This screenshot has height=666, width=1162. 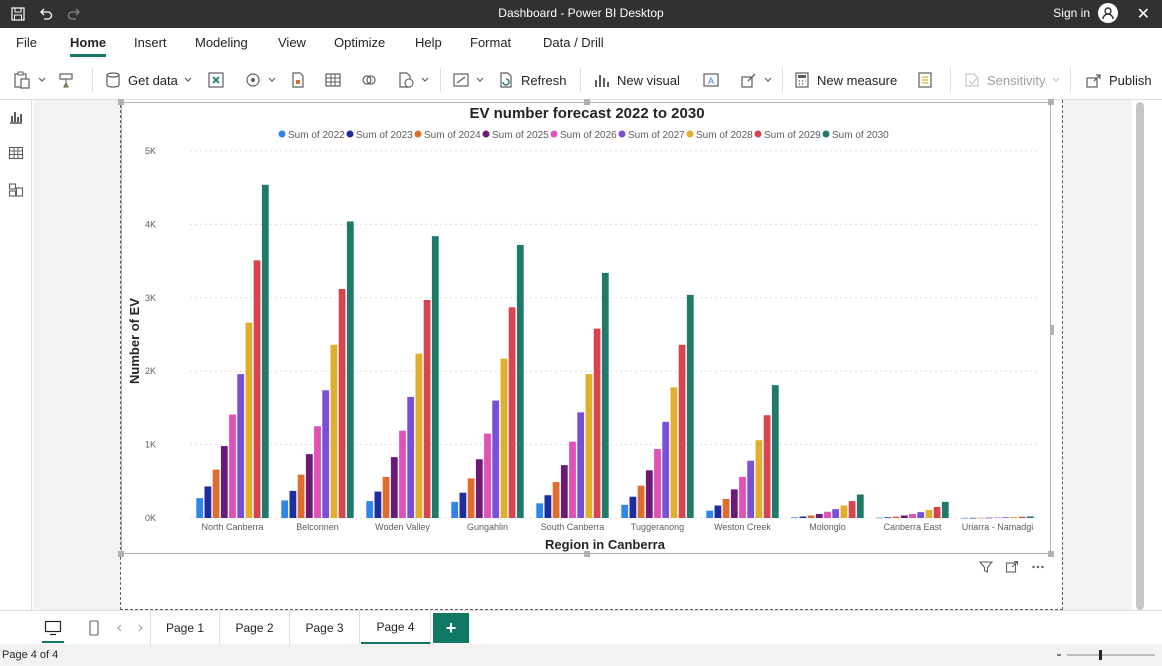 What do you see at coordinates (216, 80) in the screenshot?
I see `excel-button` at bounding box center [216, 80].